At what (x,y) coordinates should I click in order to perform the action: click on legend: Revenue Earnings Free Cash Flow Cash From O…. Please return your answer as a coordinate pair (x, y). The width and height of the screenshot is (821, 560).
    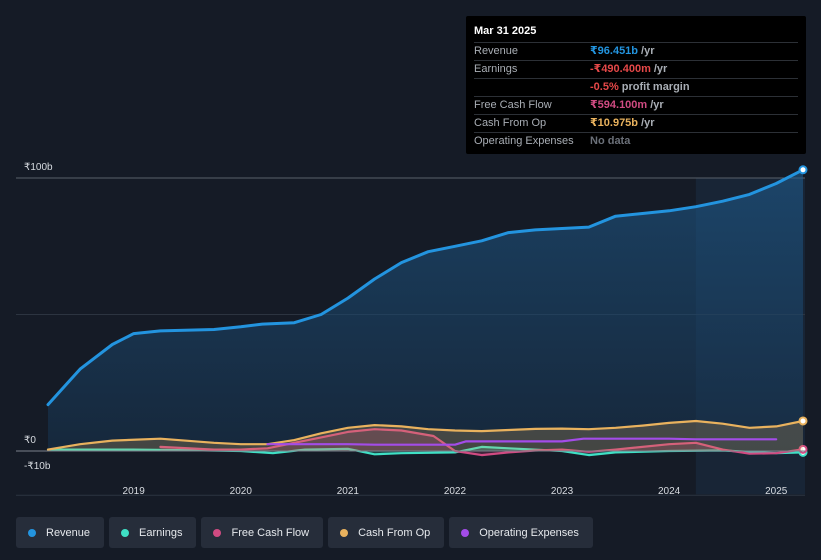
    Looking at the image, I should click on (304, 532).